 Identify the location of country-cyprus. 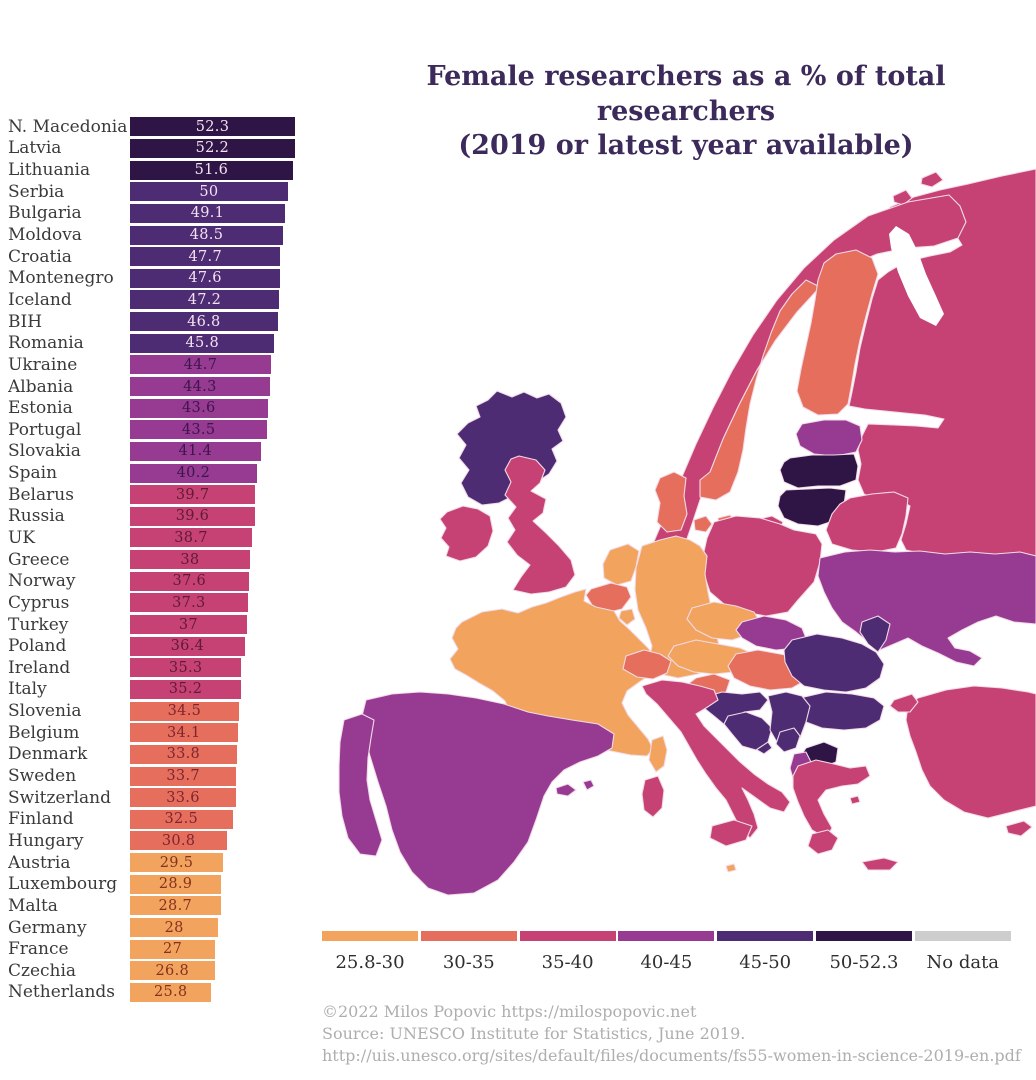
(1019, 828).